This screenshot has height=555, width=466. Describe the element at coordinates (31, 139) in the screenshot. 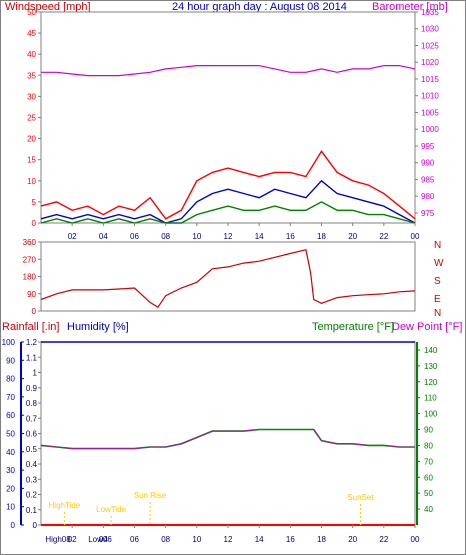

I see `wind-ytick-label: 20` at that location.